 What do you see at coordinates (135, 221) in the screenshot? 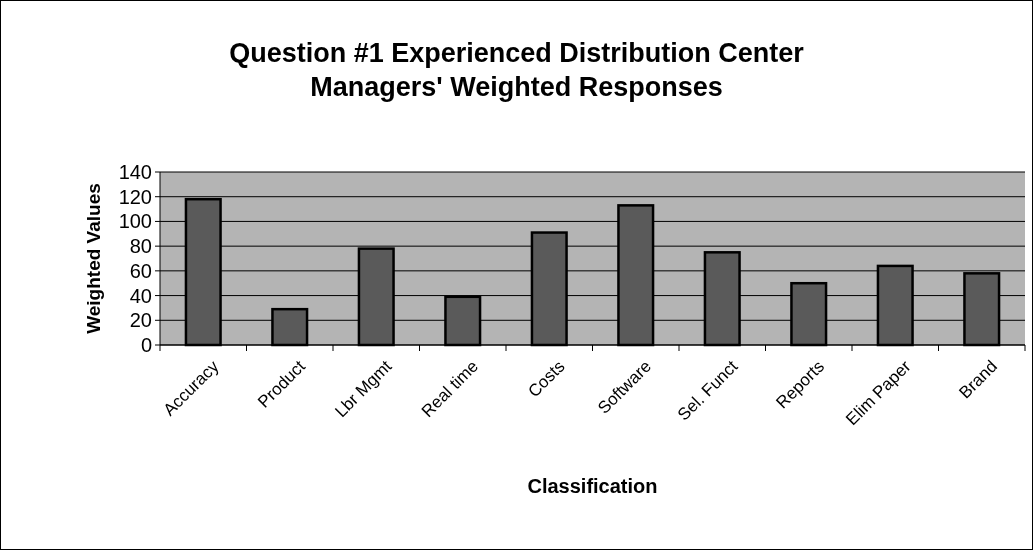
I see `y-tick-label: 100` at bounding box center [135, 221].